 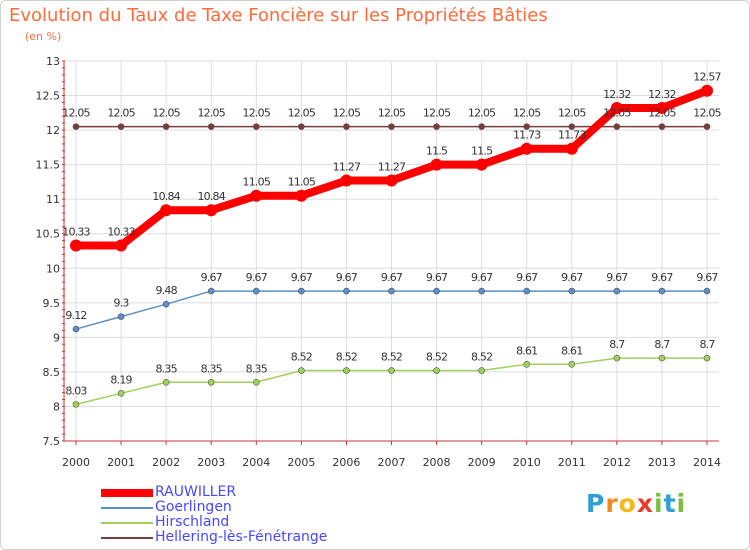 I want to click on data-label: 11.5, so click(x=437, y=151).